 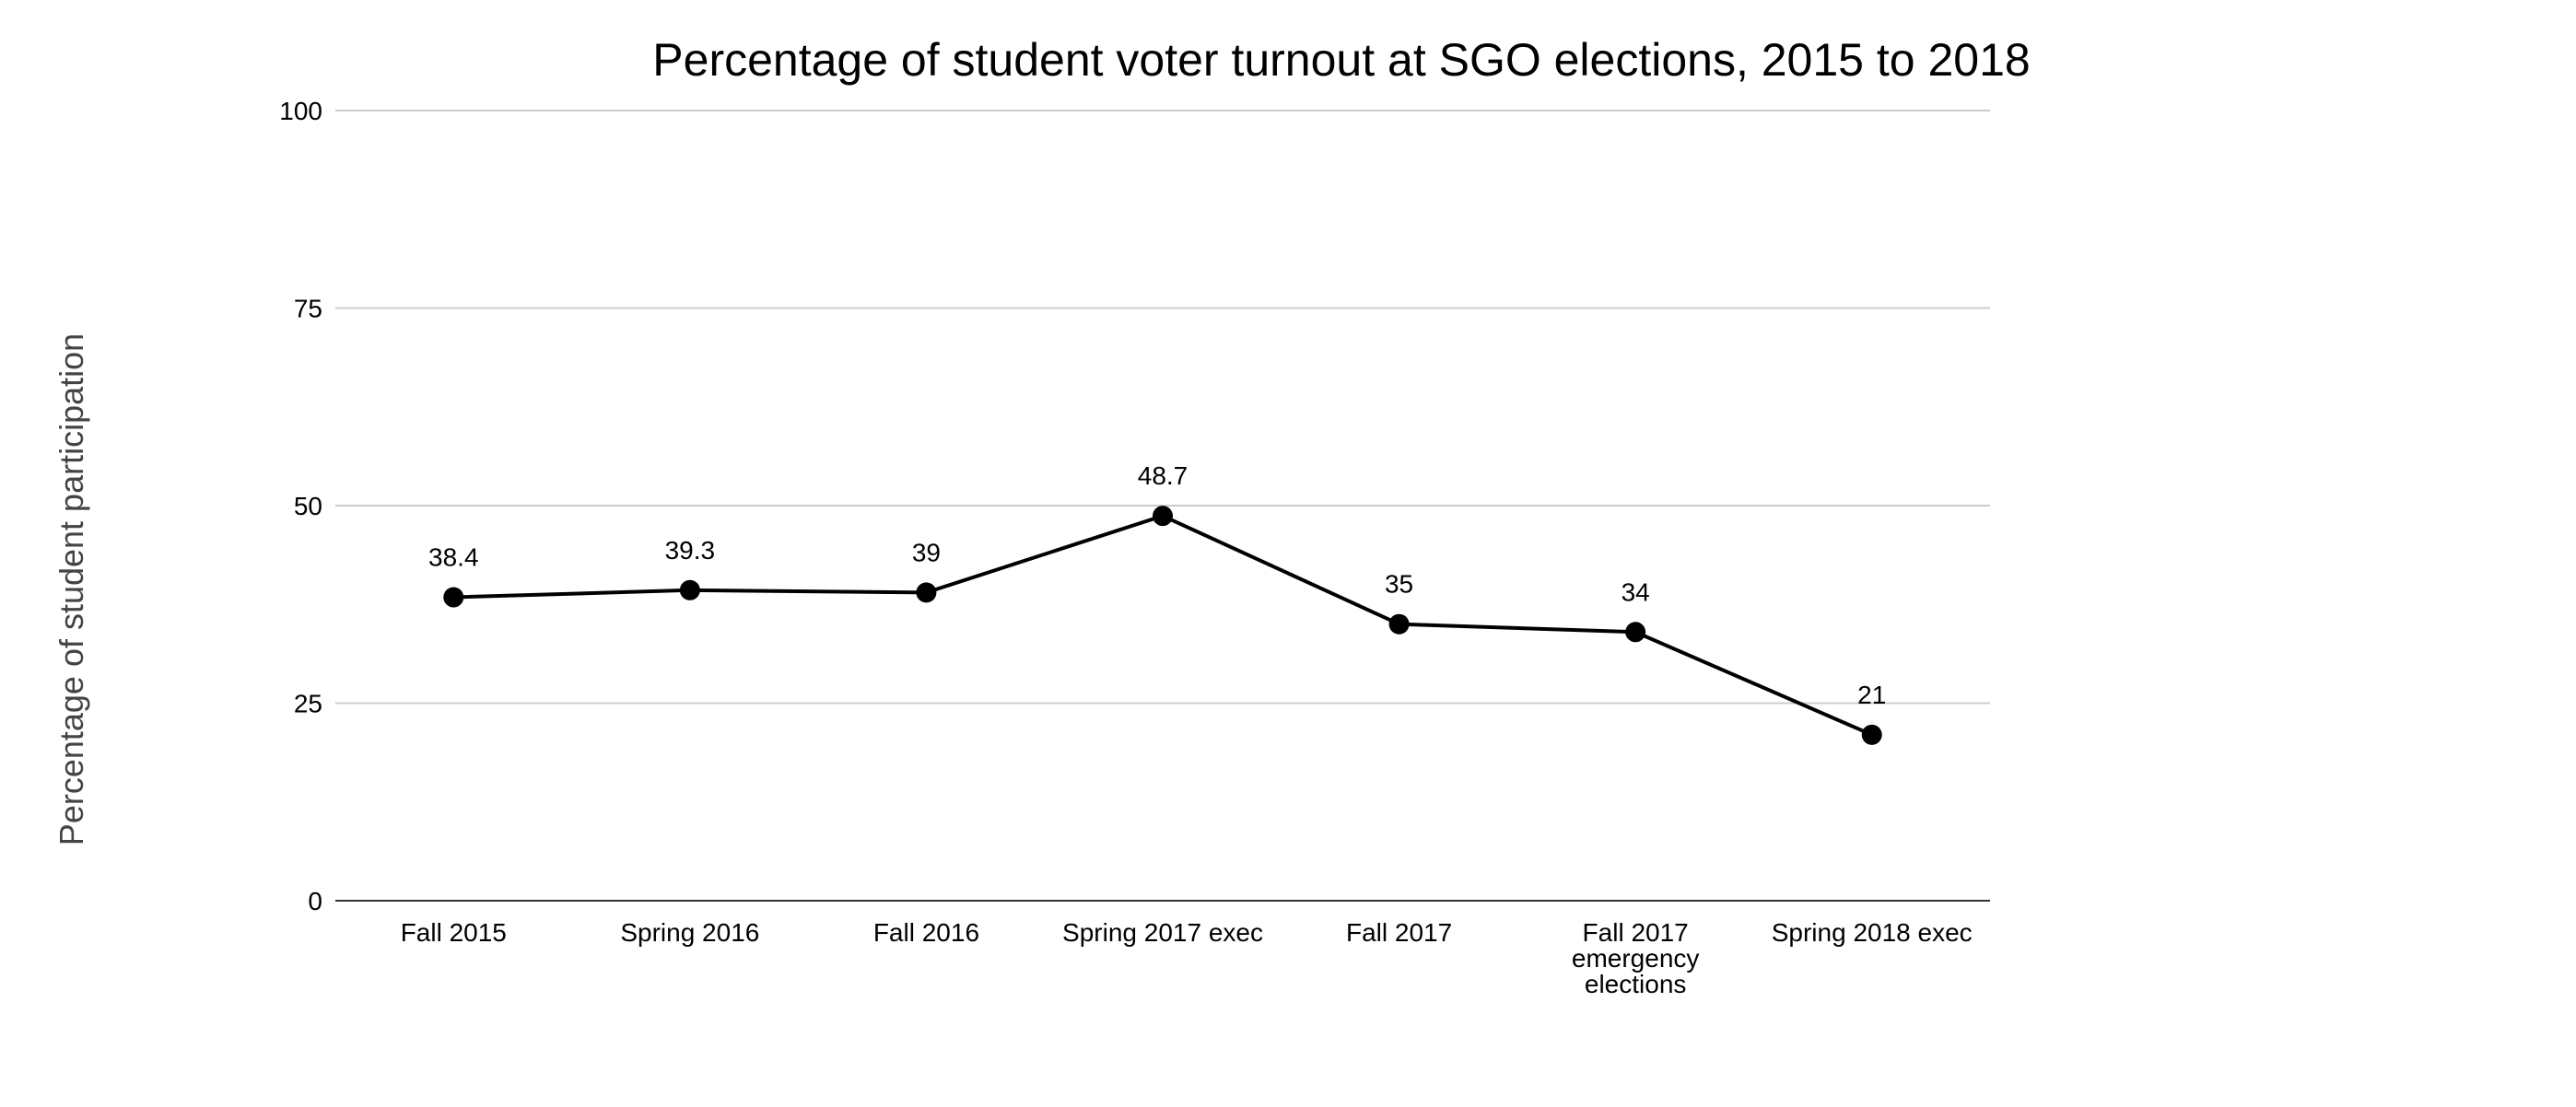 What do you see at coordinates (926, 932) in the screenshot?
I see `x-tick-label: Fall 2016` at bounding box center [926, 932].